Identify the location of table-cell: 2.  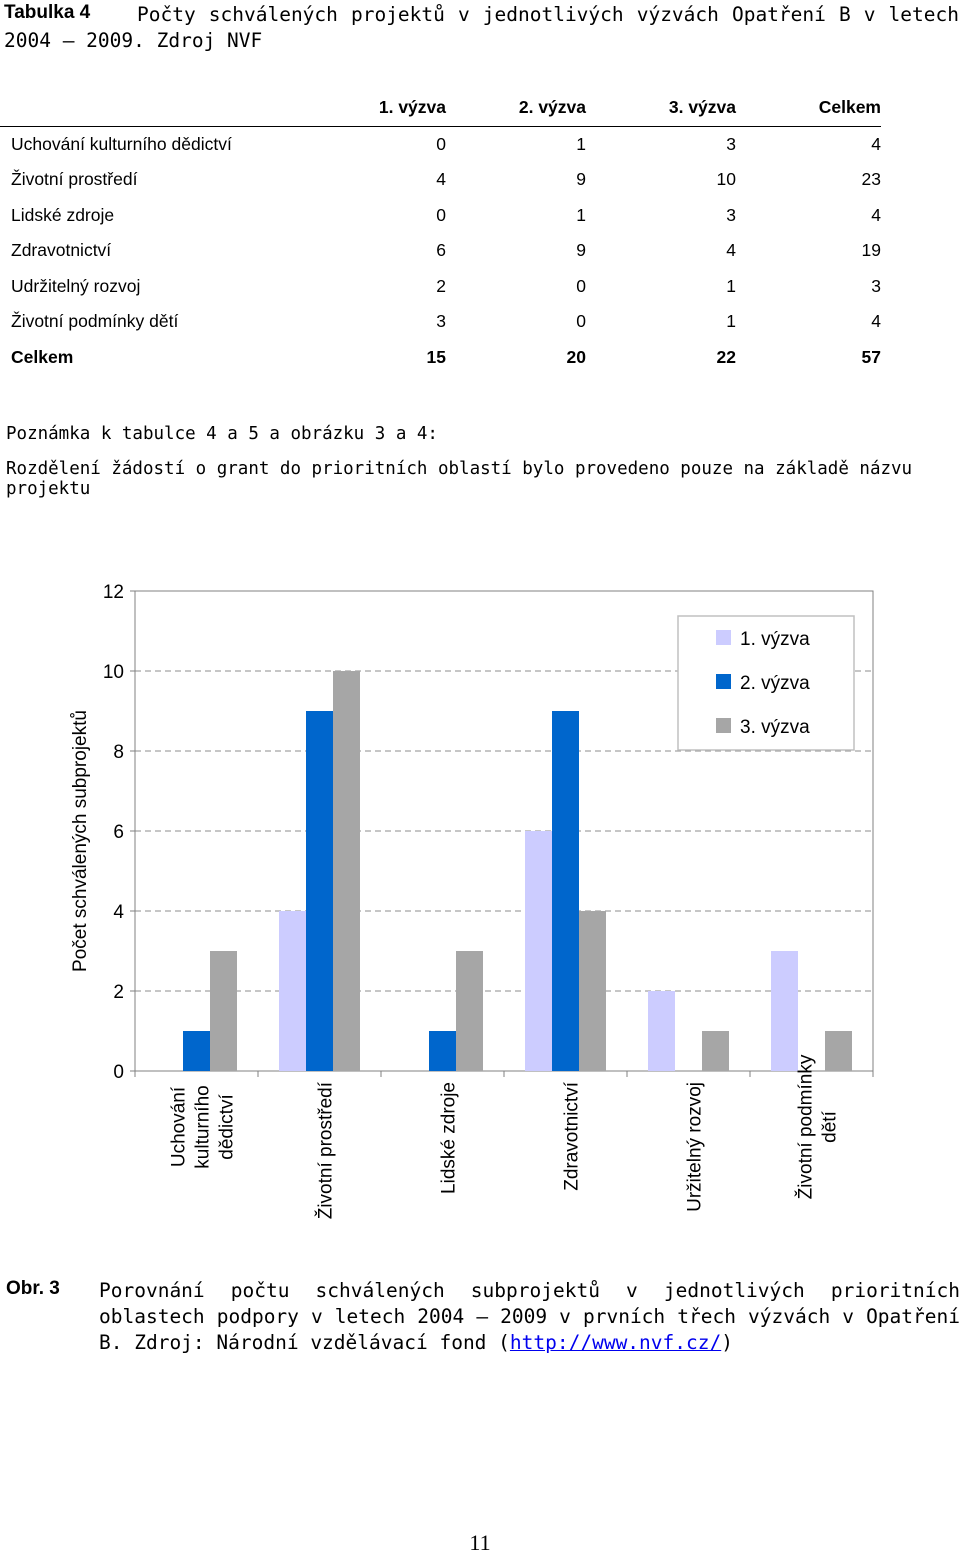
(441, 285).